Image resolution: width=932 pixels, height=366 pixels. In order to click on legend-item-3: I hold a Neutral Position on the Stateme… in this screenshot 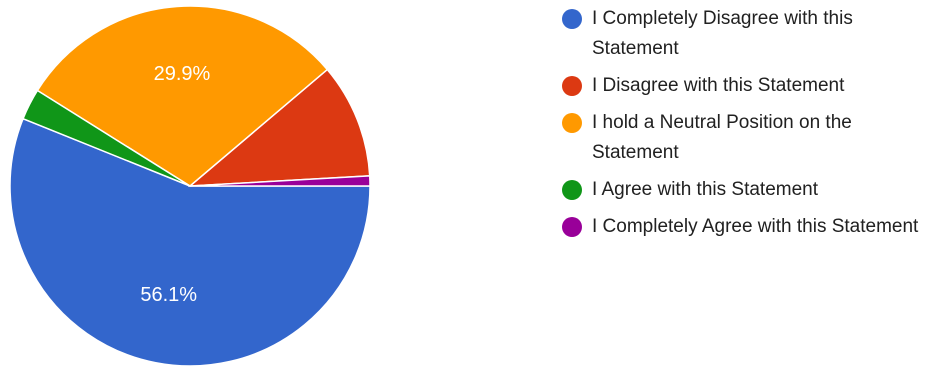, I will do `click(745, 138)`.